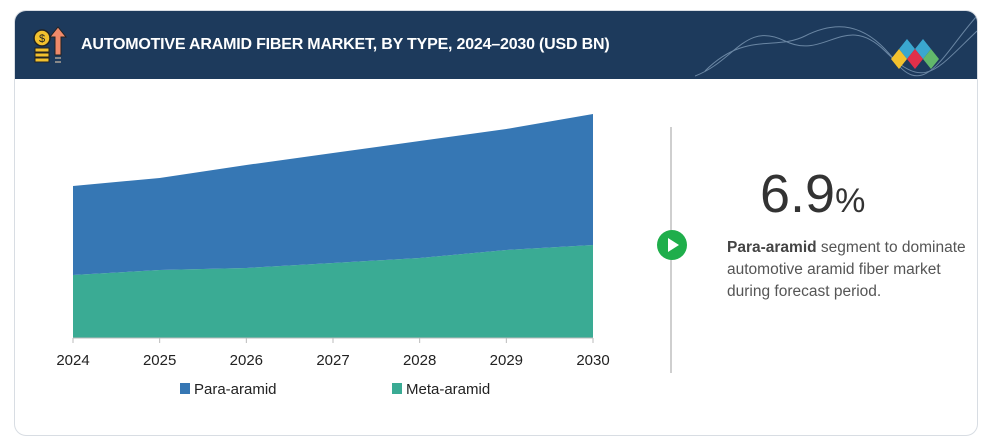  I want to click on segment-name: Para-aramid, so click(772, 247).